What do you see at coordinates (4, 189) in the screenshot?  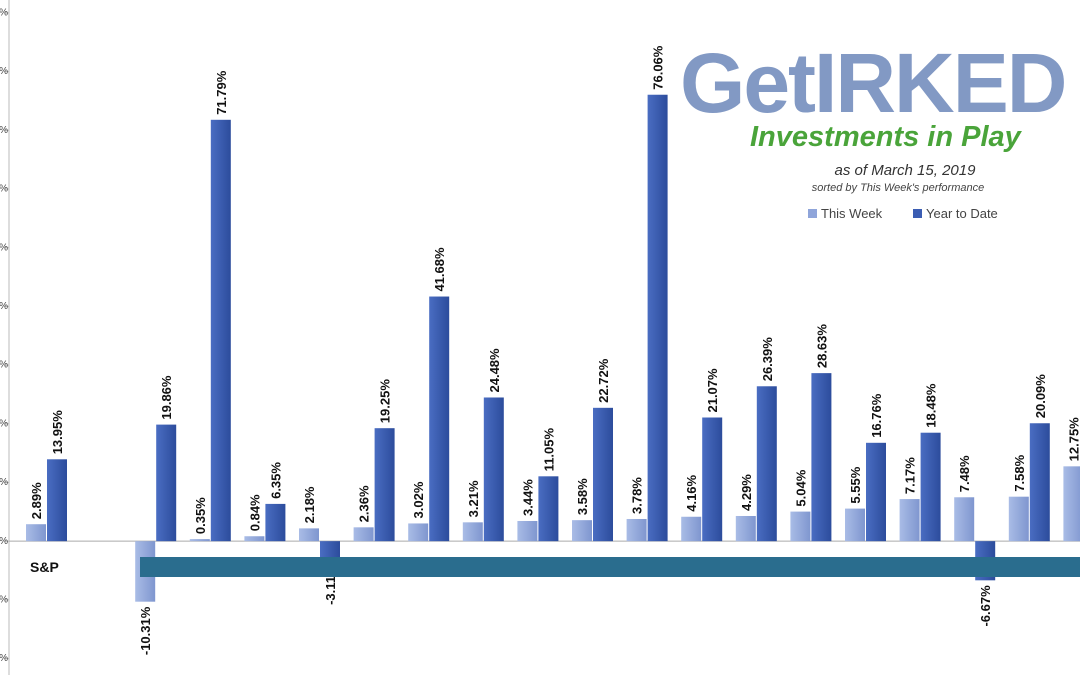 I see `y-tick-label: 60%` at bounding box center [4, 189].